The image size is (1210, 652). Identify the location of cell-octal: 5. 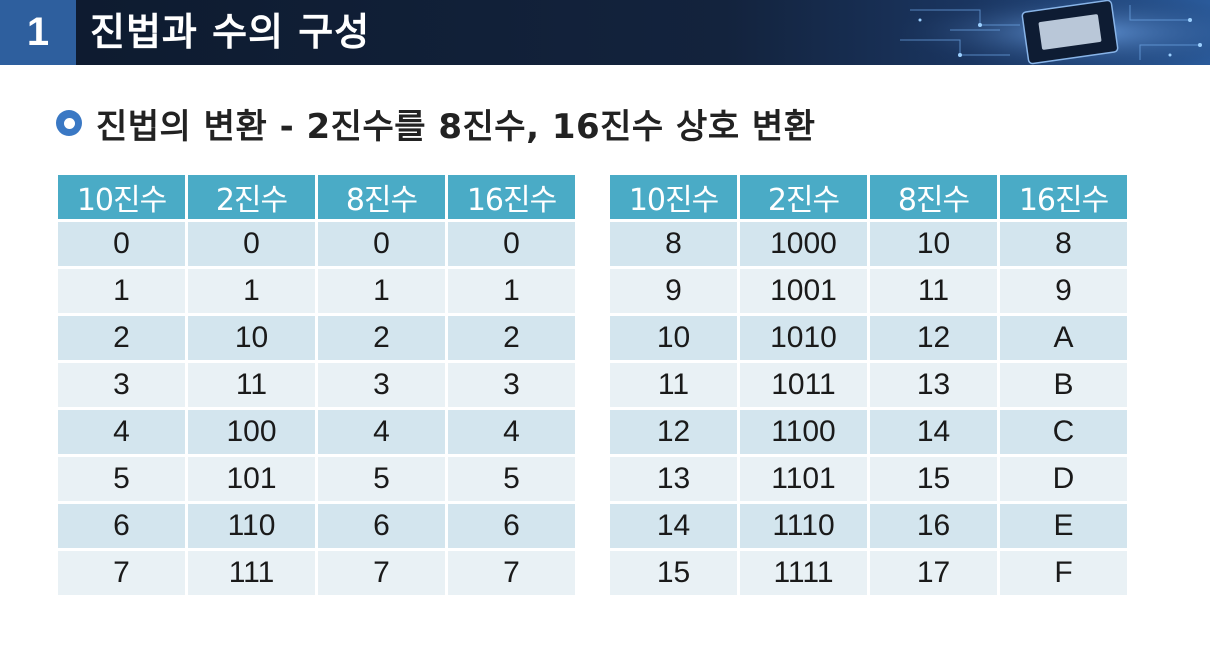
(381, 479).